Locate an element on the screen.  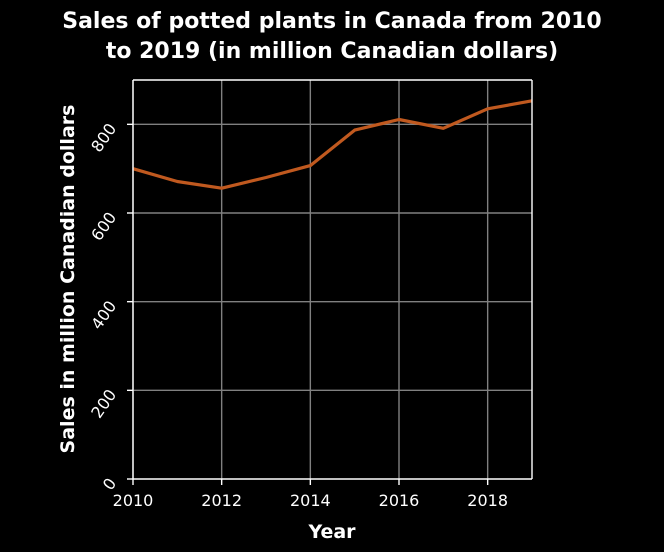
x-tick-label: 2010 is located at coordinates (133, 500).